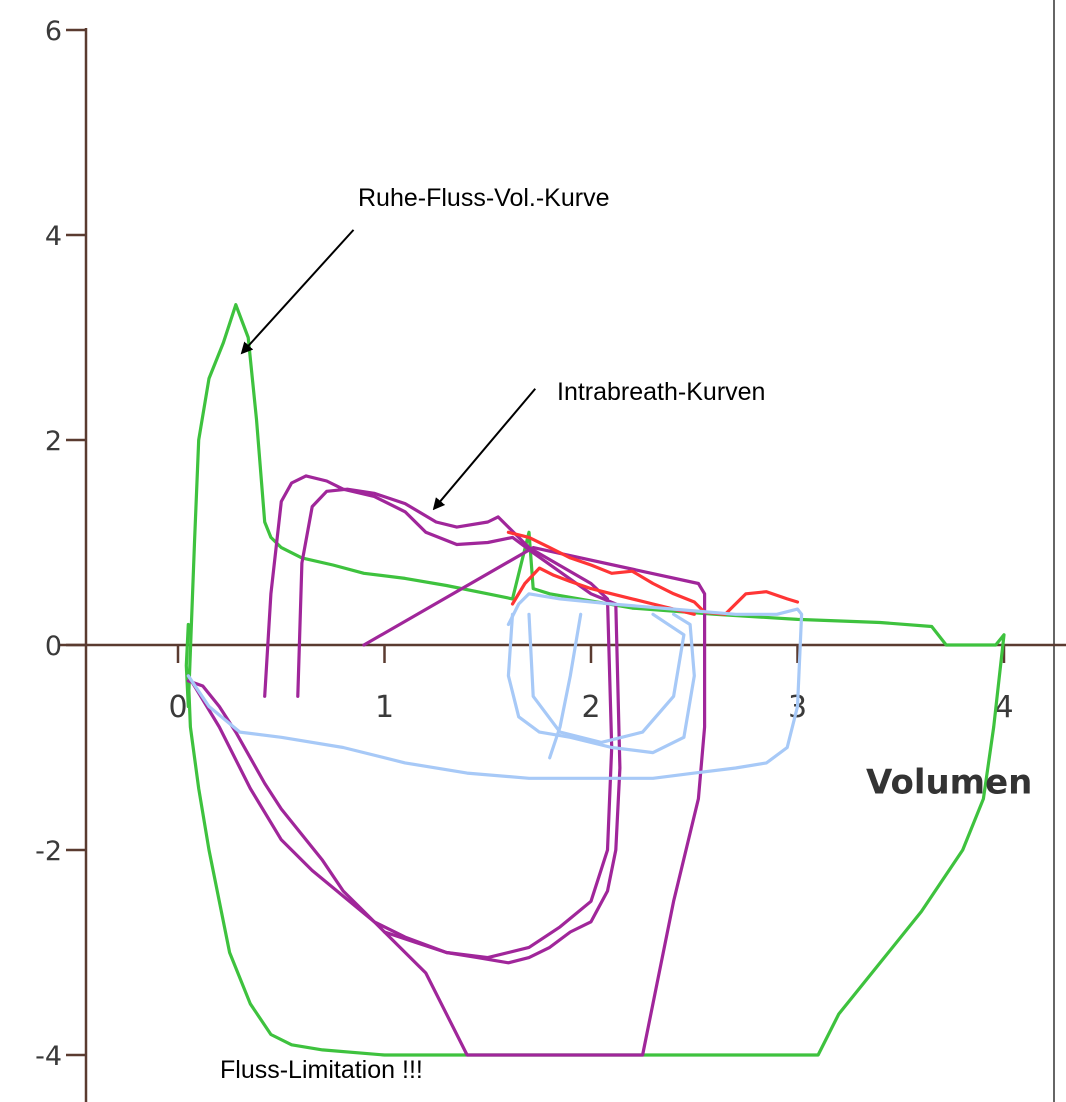 The width and height of the screenshot is (1066, 1102). I want to click on annotation-arrow-intra, so click(484, 449).